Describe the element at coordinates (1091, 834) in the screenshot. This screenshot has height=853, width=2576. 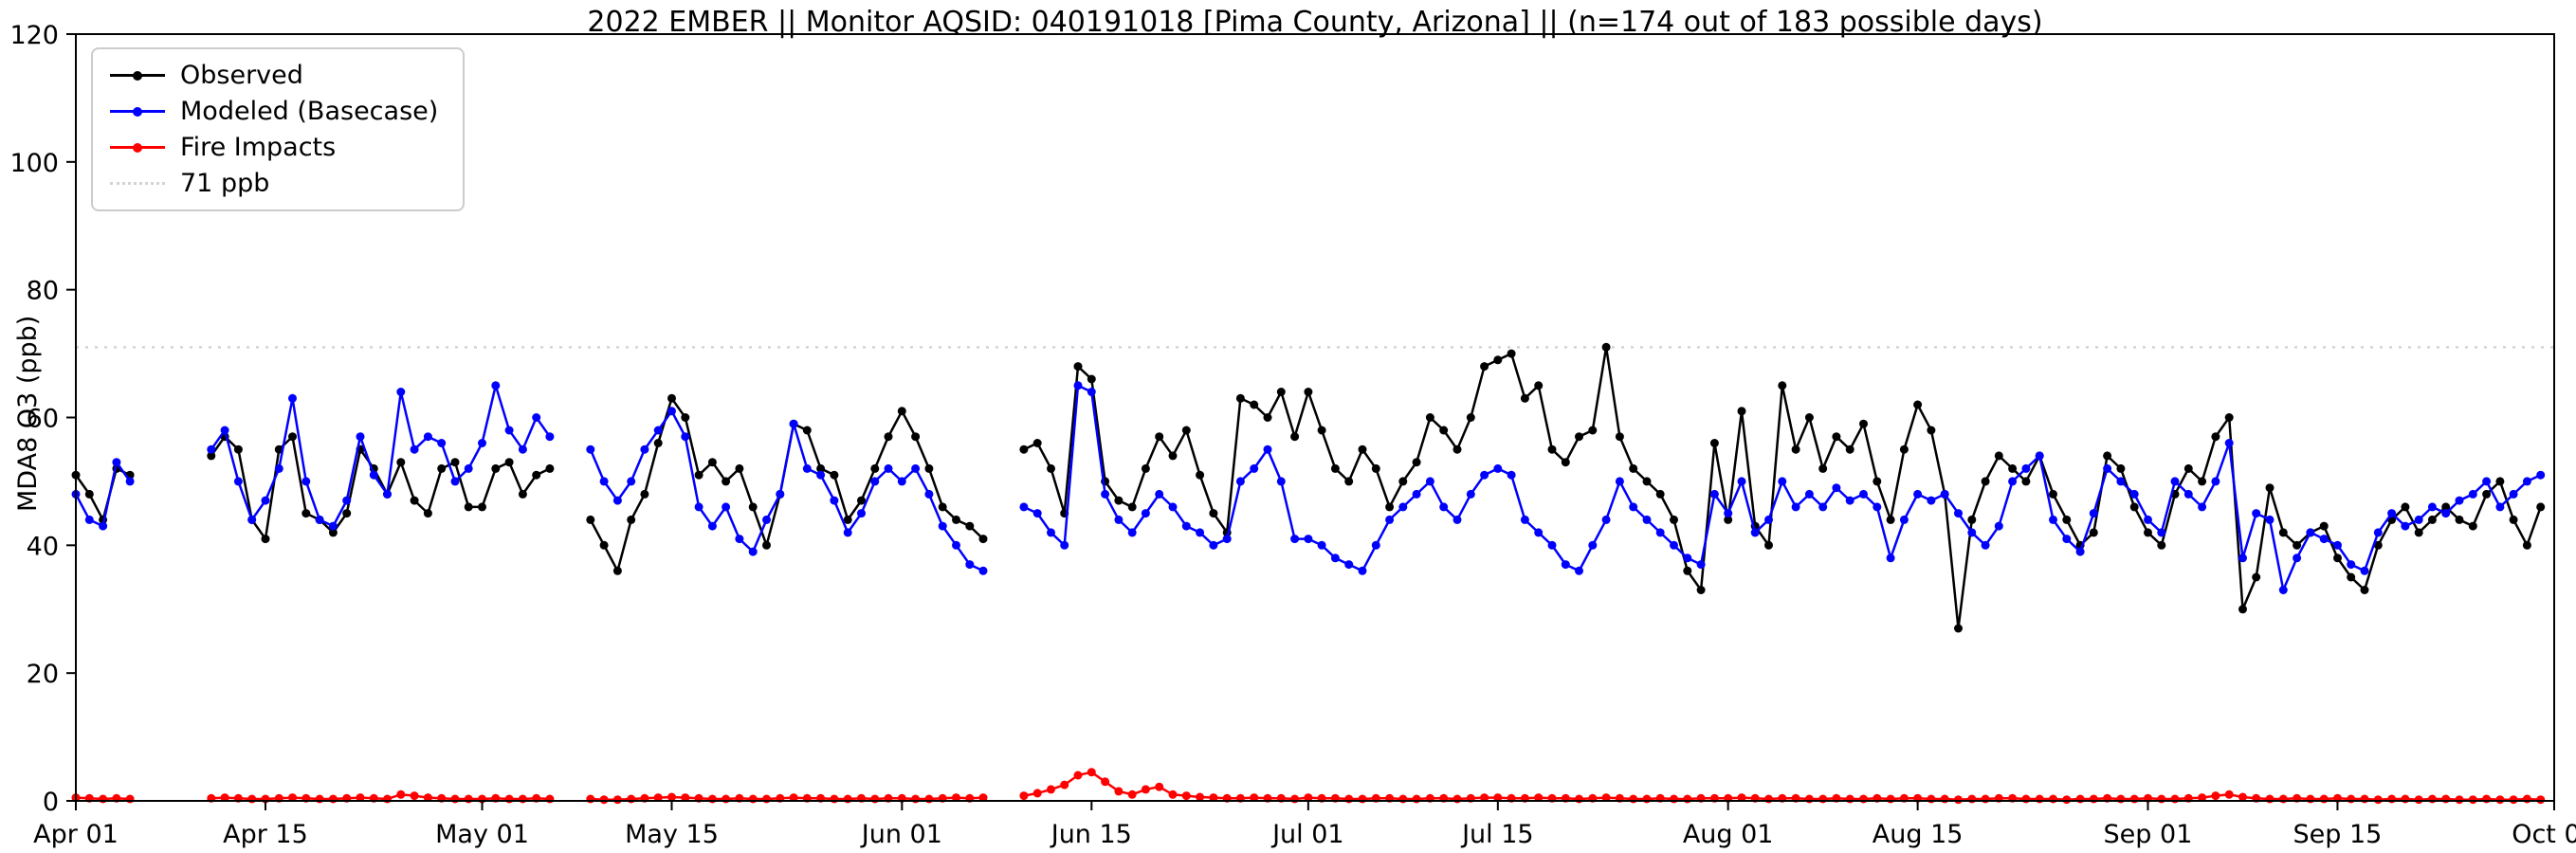
I see `svg-text: Jun 15` at that location.